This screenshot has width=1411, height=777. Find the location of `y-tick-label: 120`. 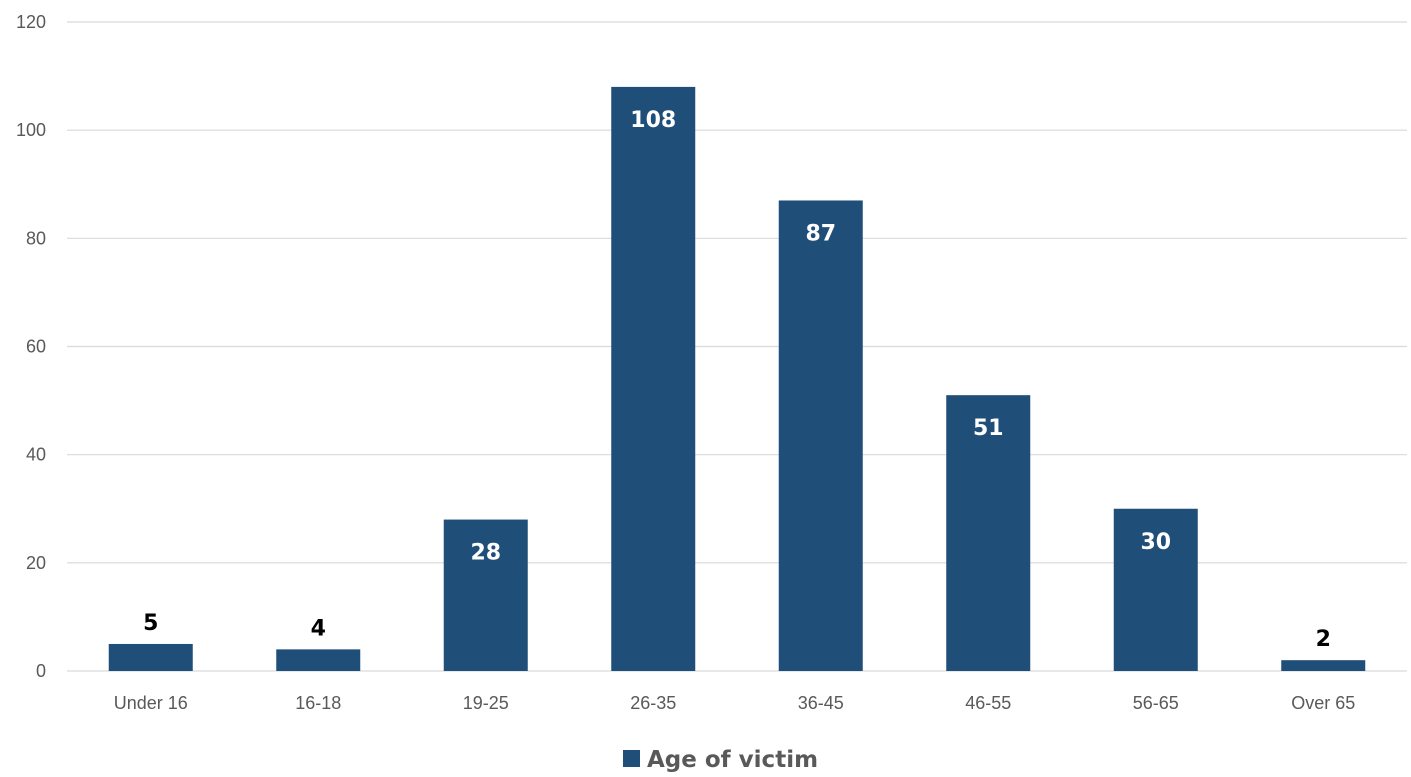

y-tick-label: 120 is located at coordinates (31, 22).